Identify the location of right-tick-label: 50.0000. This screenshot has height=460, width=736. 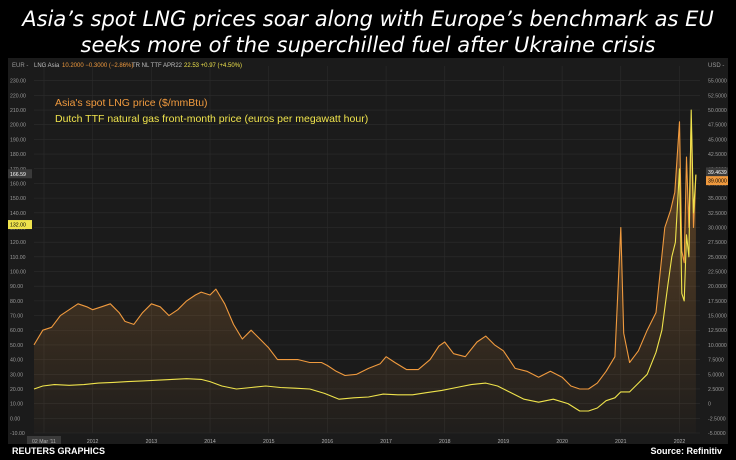
(717, 111).